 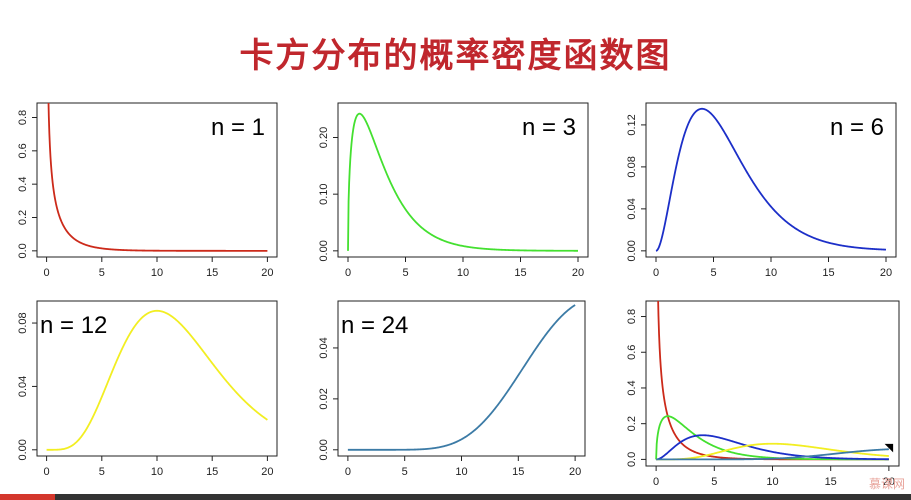 What do you see at coordinates (374, 325) in the screenshot?
I see `panel-label: n = 24` at bounding box center [374, 325].